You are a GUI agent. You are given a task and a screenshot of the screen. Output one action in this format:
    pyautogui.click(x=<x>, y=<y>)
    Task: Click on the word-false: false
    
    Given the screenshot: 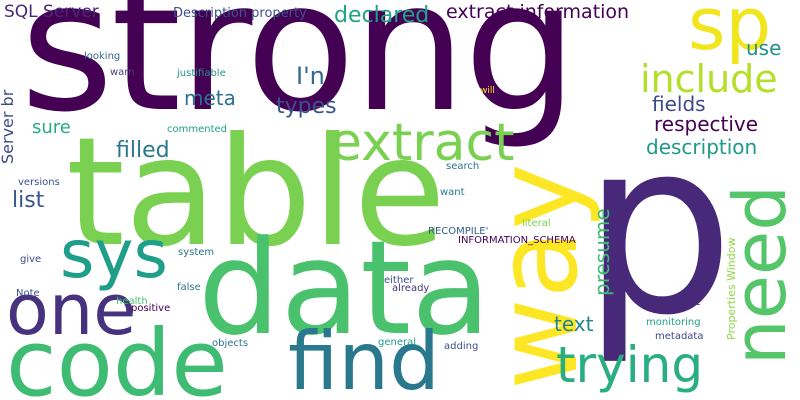 What is the action you would take?
    pyautogui.click(x=189, y=287)
    